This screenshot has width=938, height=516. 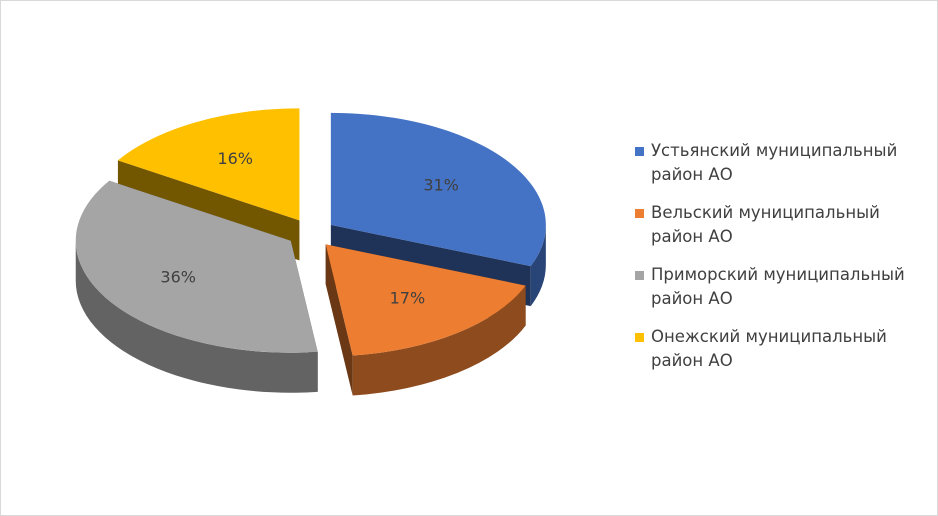 What do you see at coordinates (441, 184) in the screenshot?
I see `data-label: 31%` at bounding box center [441, 184].